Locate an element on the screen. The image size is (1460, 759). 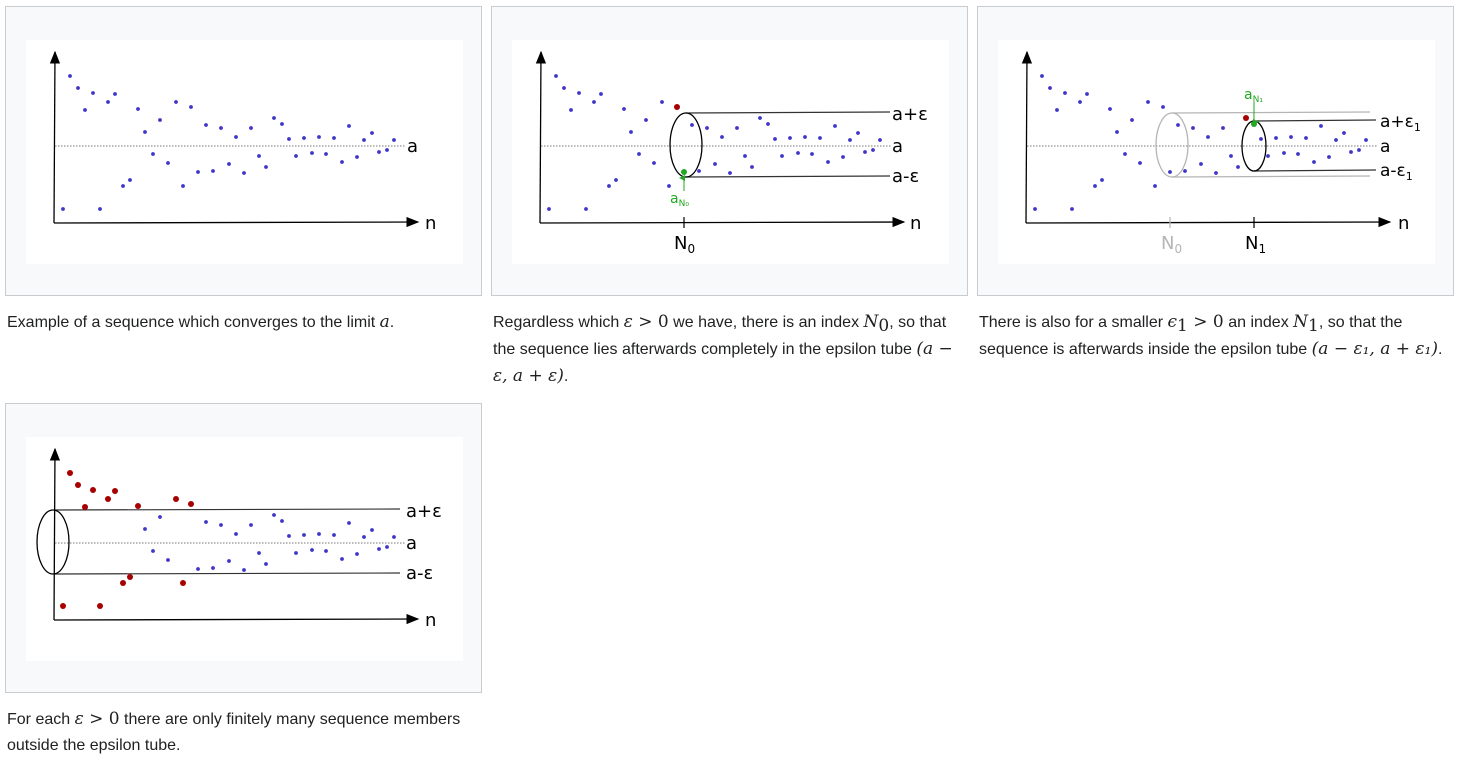
figure-finitely-many-outside: a+ε a a-ε n is located at coordinates (243, 548).